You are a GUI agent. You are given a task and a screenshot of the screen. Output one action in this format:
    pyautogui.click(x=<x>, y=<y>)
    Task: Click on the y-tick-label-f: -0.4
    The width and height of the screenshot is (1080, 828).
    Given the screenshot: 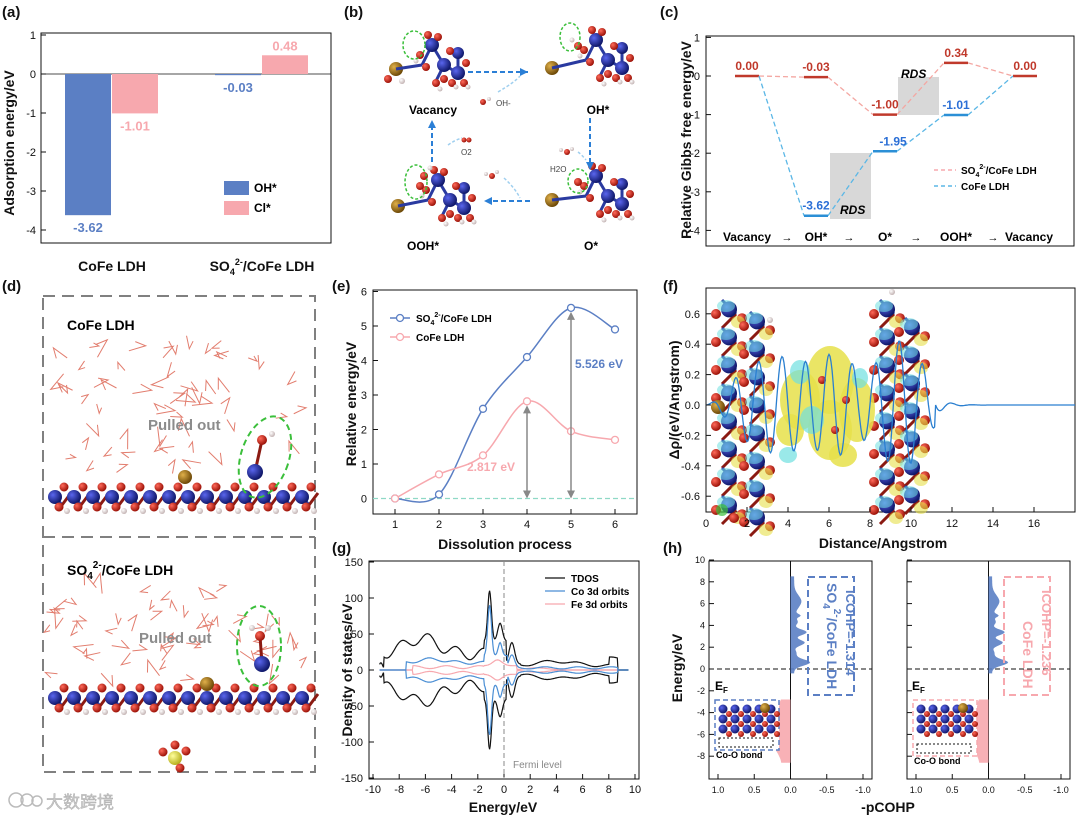 What is the action you would take?
    pyautogui.click(x=690, y=467)
    